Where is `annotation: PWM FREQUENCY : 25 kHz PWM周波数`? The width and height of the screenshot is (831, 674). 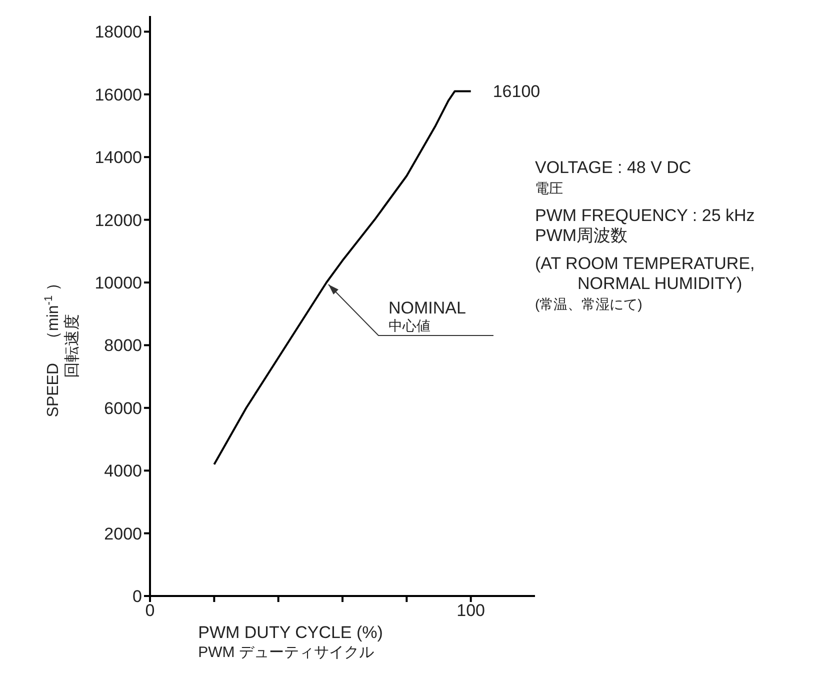 annotation: PWM FREQUENCY : 25 kHz PWM周波数 is located at coordinates (645, 225).